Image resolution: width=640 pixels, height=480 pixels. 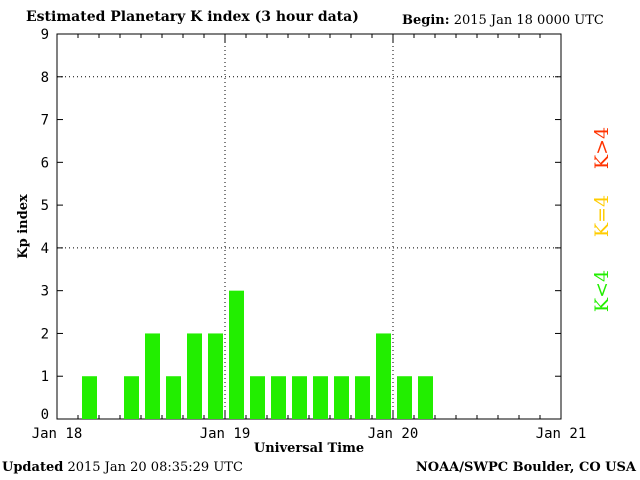 I want to click on y-tick-label: 4, so click(x=45, y=249).